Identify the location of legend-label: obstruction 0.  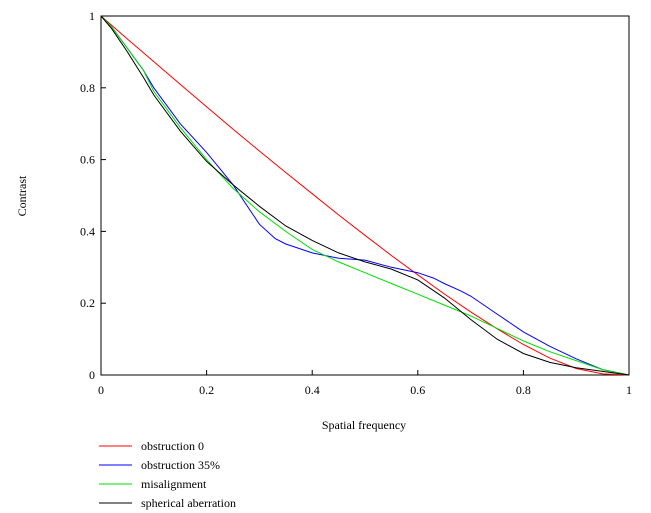
(172, 446).